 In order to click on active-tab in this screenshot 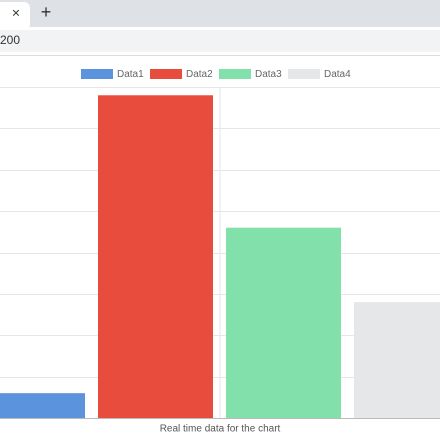, I will do `click(15, 16)`.